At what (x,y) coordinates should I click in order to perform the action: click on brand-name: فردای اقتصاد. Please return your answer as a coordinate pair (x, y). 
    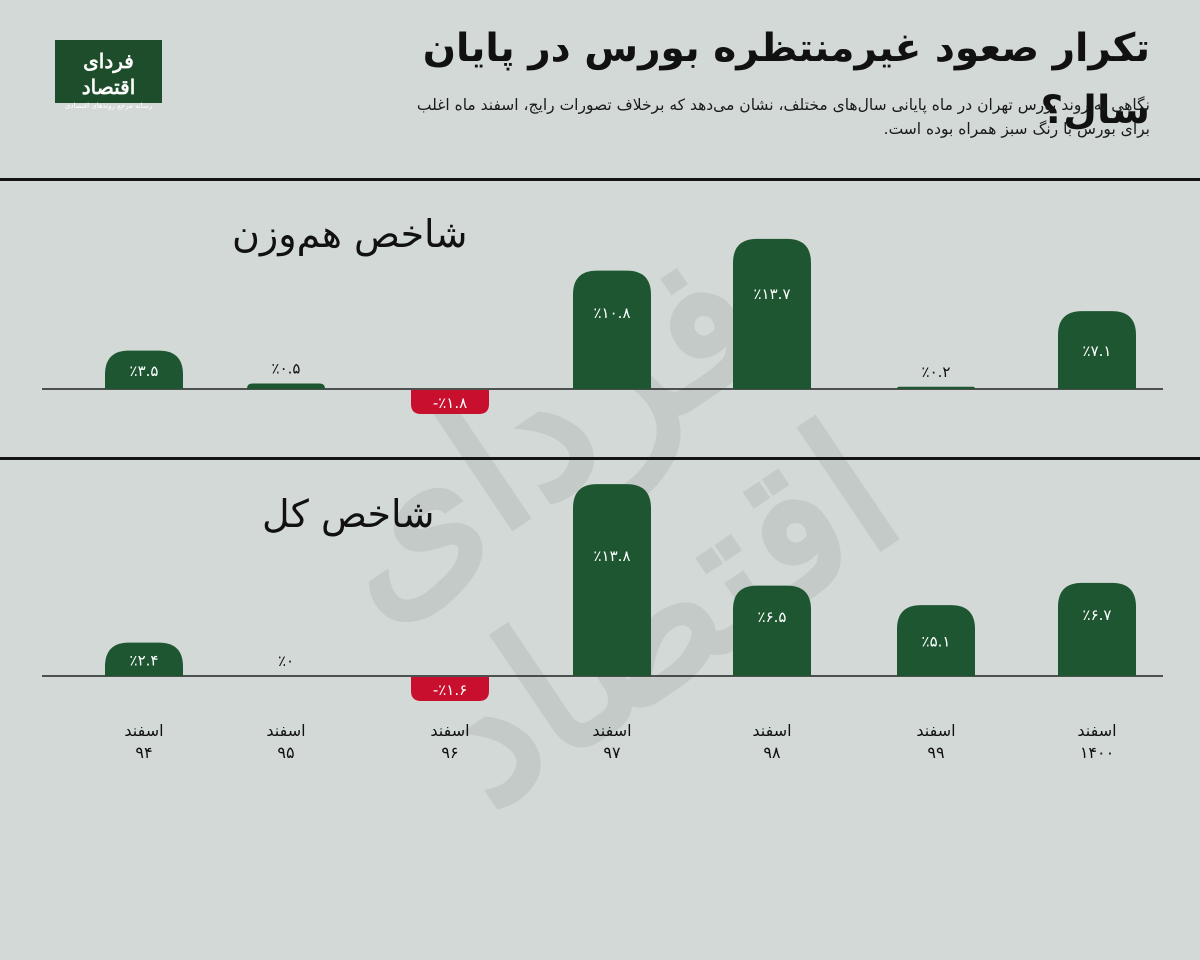
    Looking at the image, I should click on (108, 74).